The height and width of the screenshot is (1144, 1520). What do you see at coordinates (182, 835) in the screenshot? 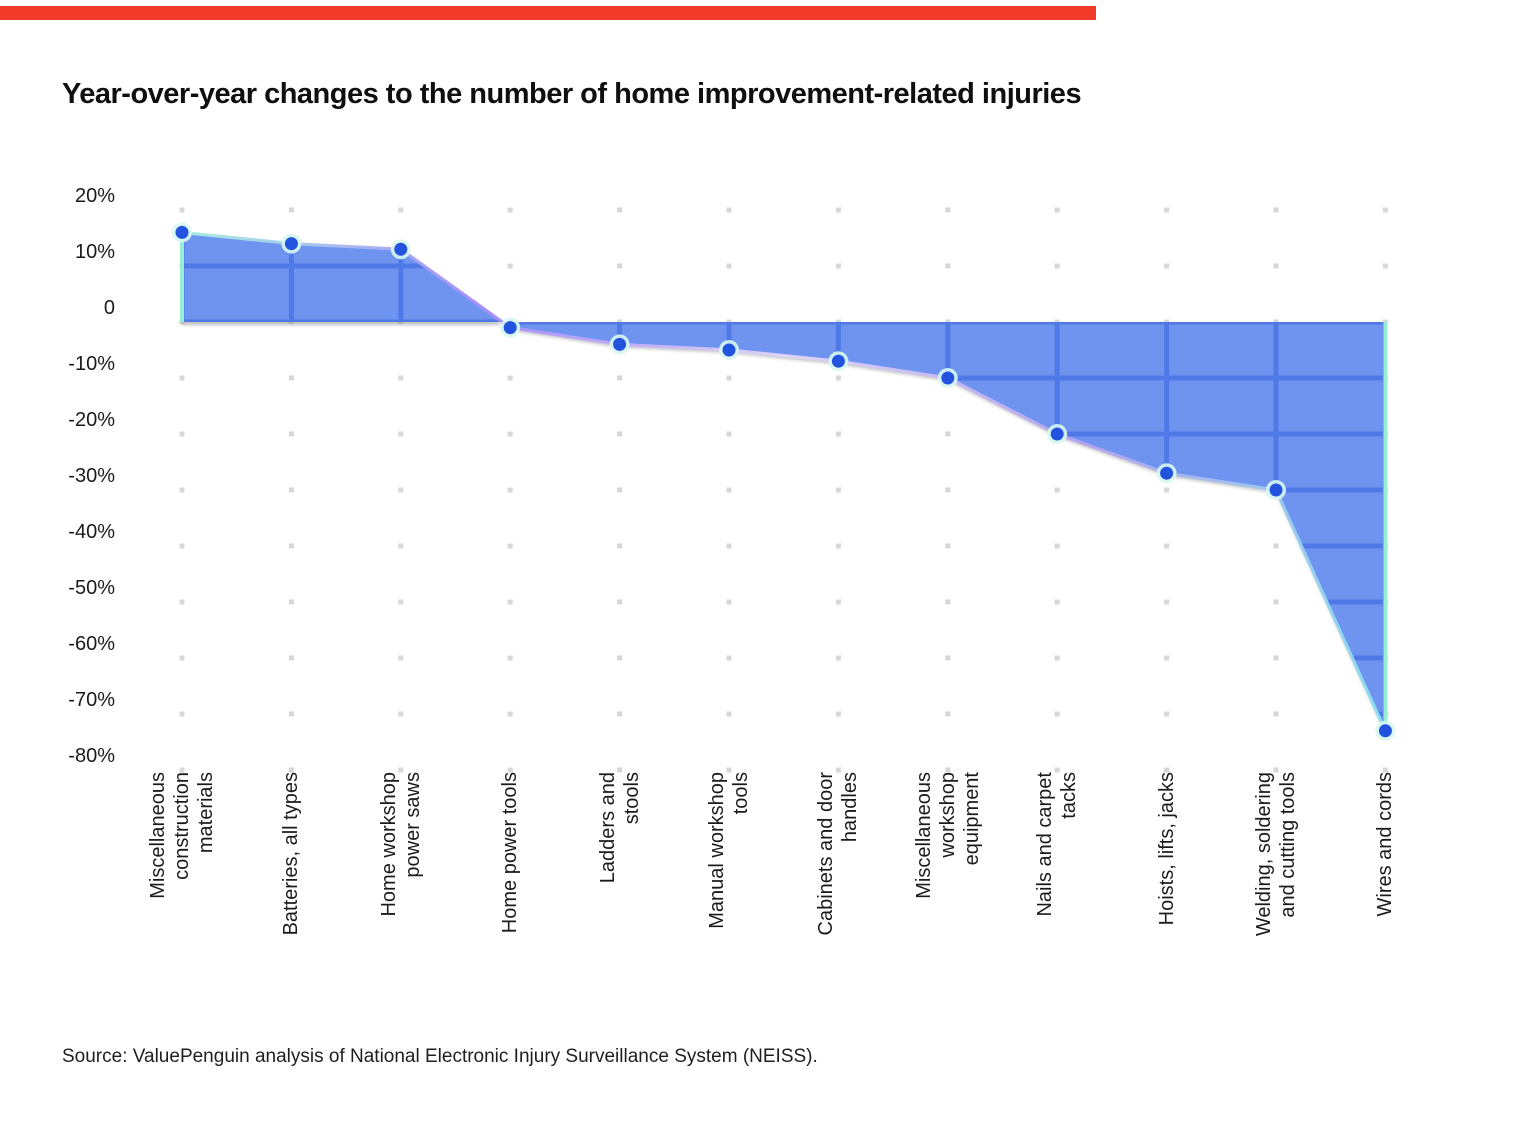
I see `x-category-label-text: Miscellaneous construction materials` at bounding box center [182, 835].